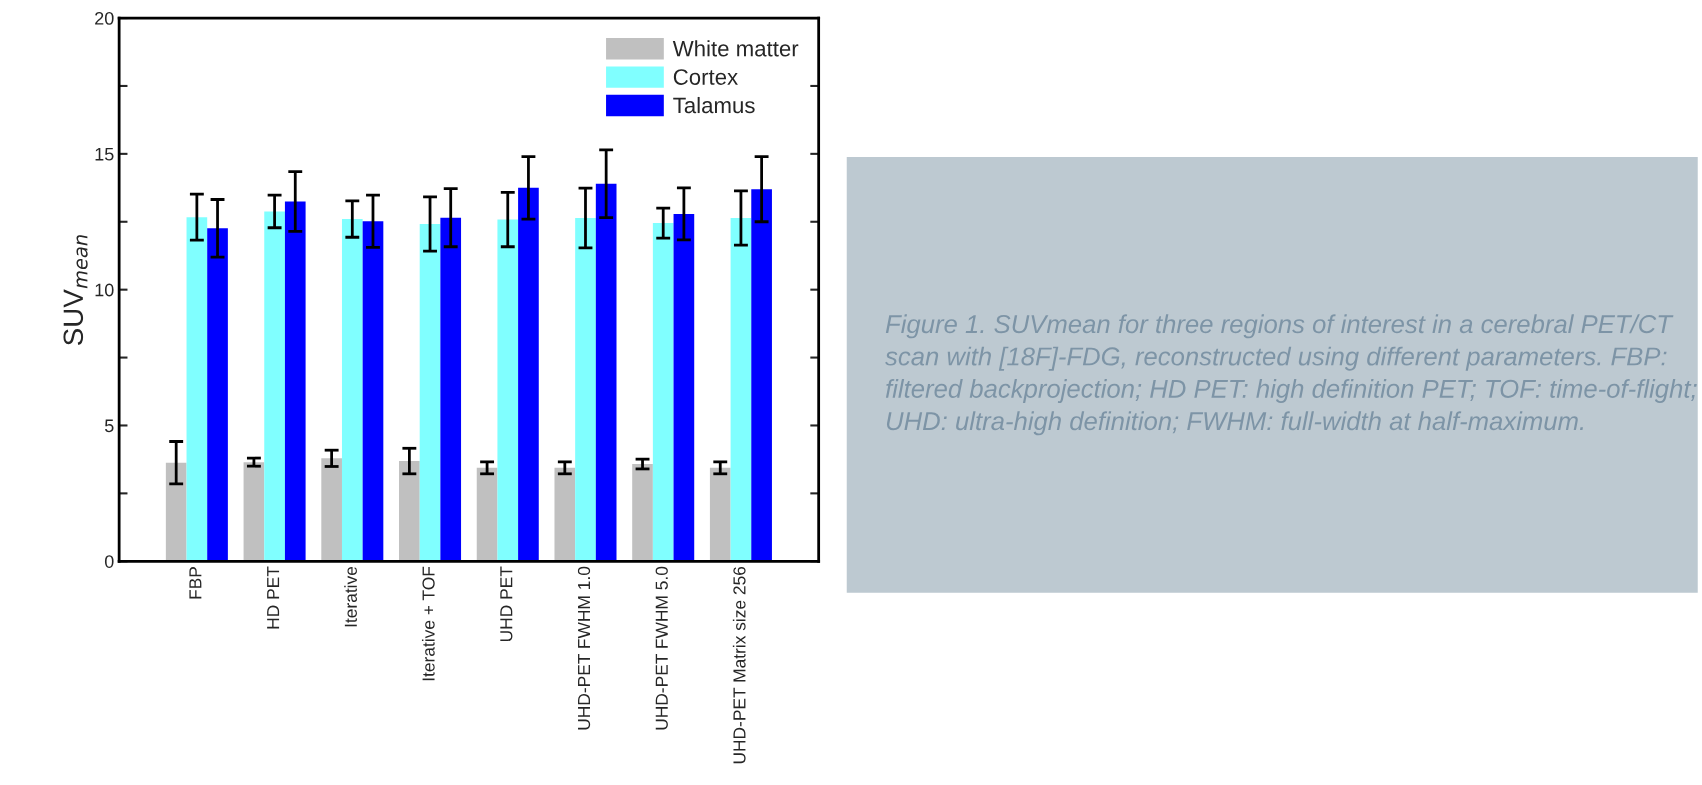  Describe the element at coordinates (104, 154) in the screenshot. I see `y-tick-label: 15` at that location.